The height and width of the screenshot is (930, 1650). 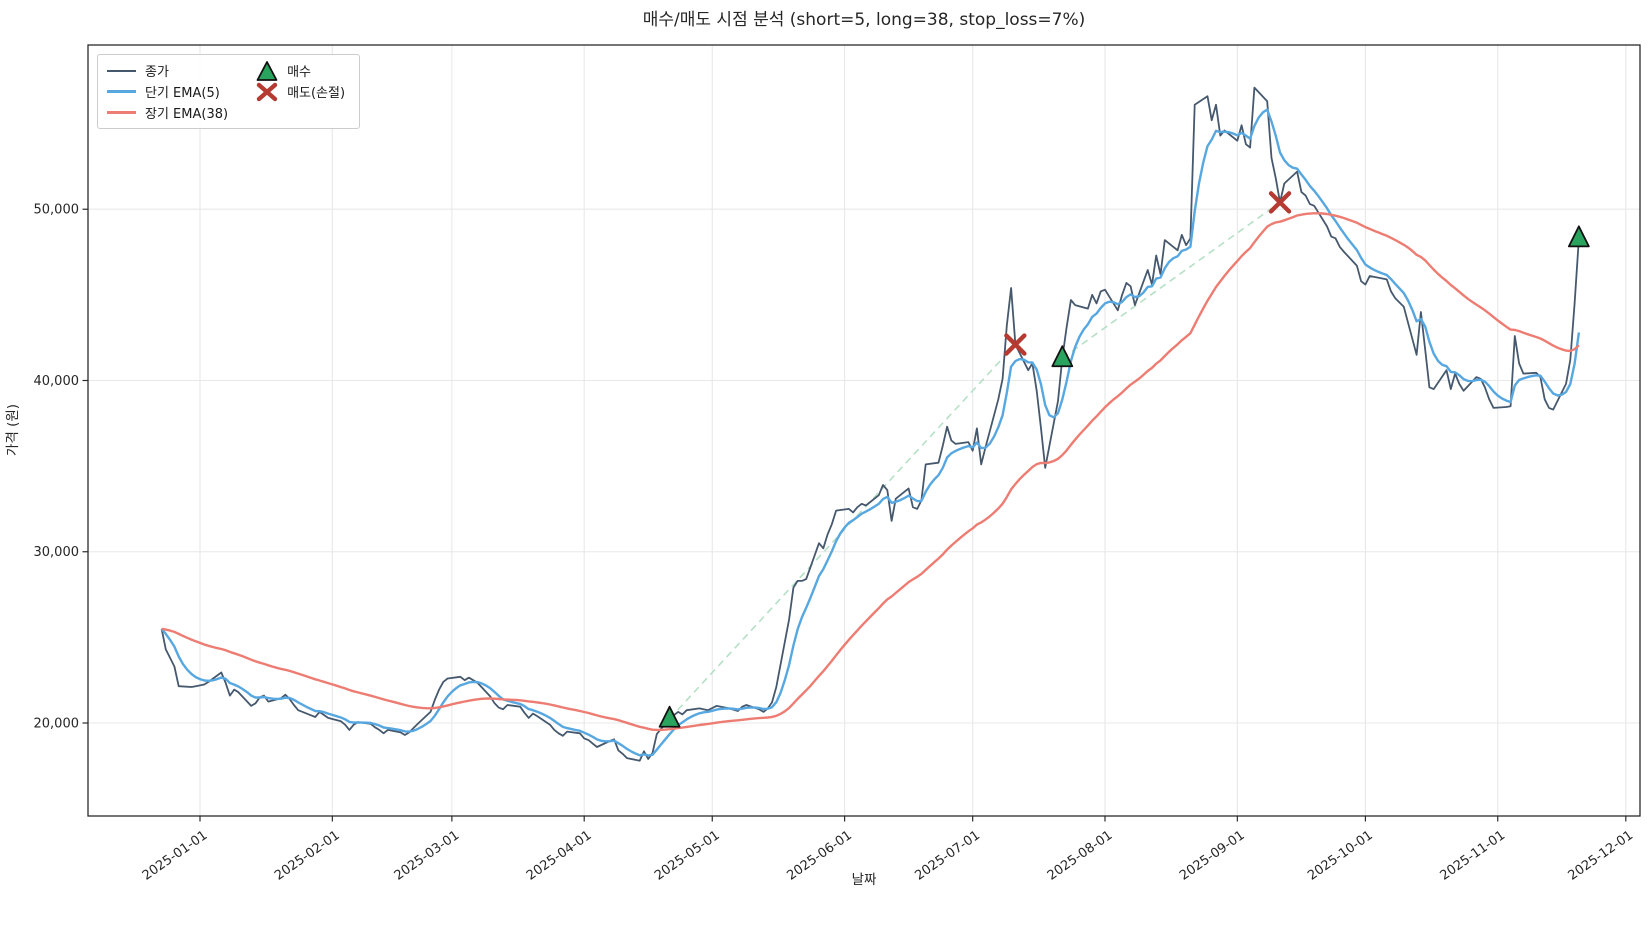 I want to click on x-tick-label: 2025-05-01, so click(x=687, y=856).